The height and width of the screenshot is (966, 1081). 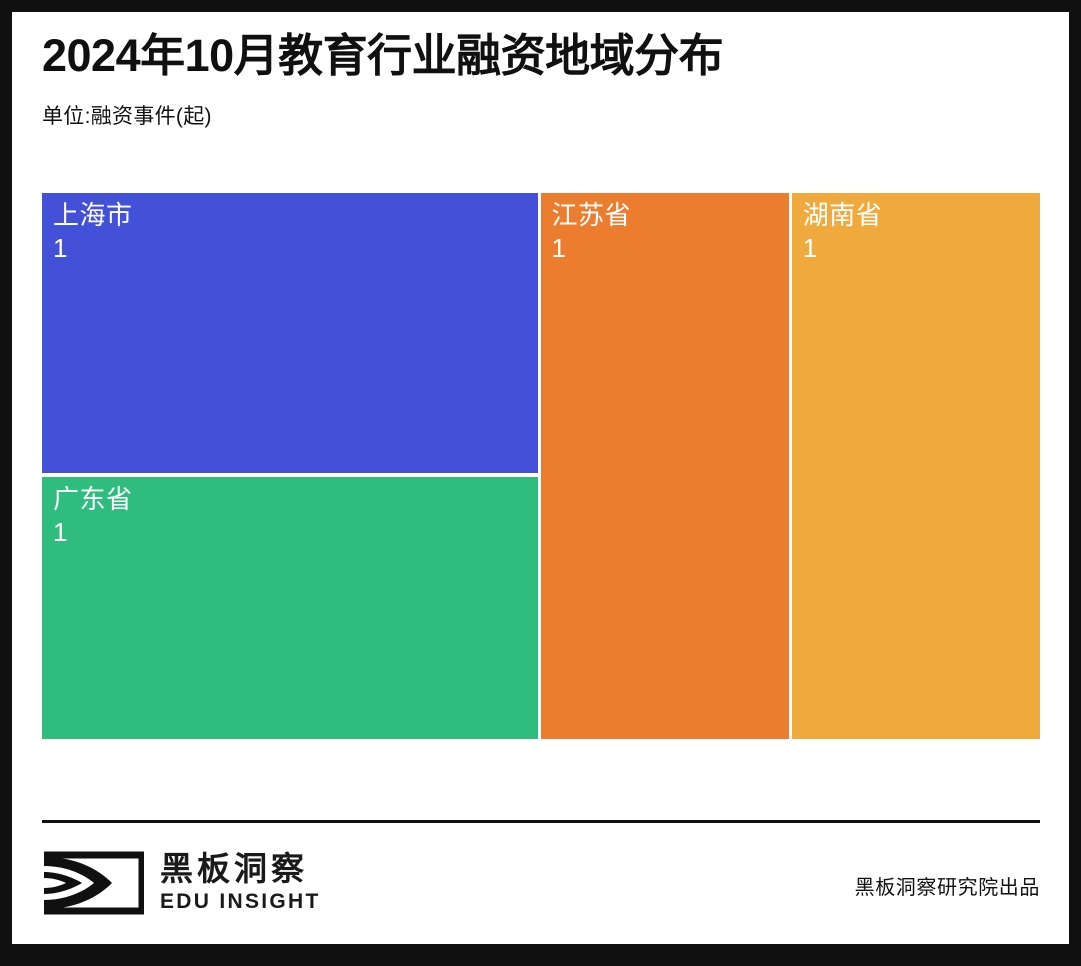 I want to click on treemap-column-right: 湖南省 1, so click(x=915, y=466).